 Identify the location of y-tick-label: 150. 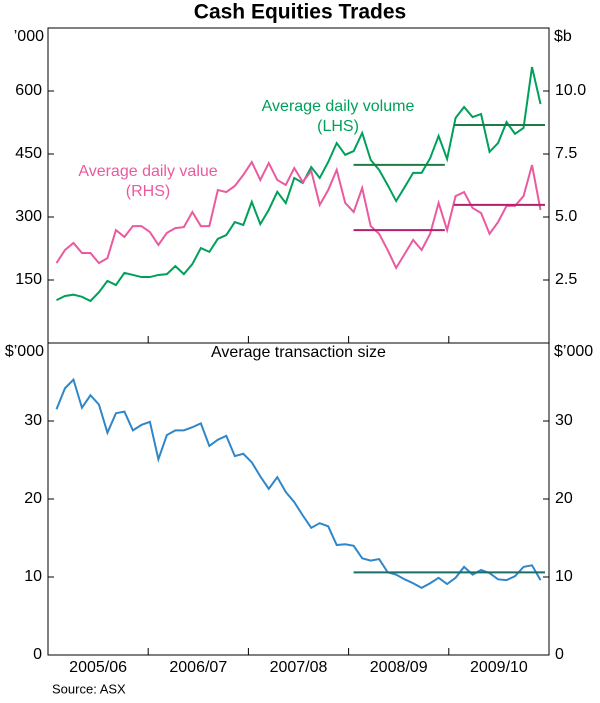
(28, 279).